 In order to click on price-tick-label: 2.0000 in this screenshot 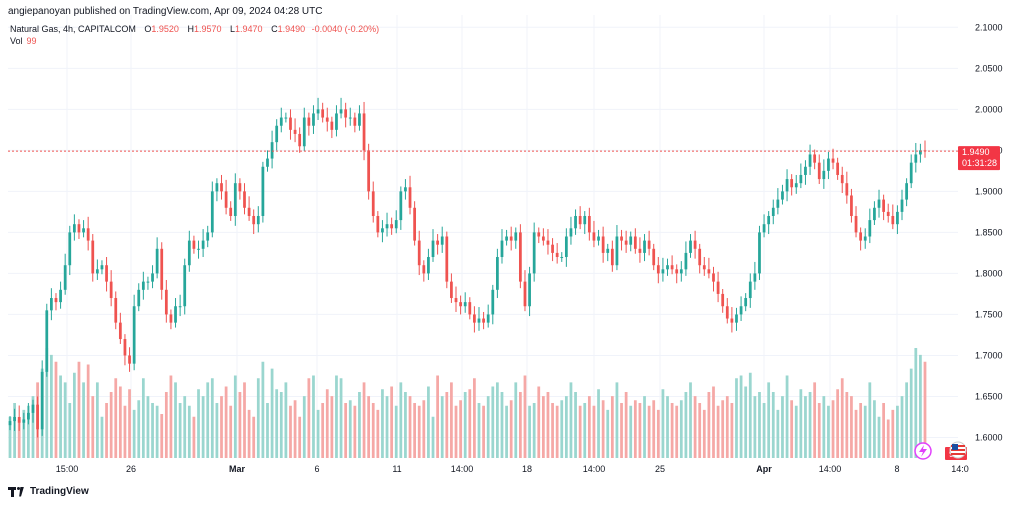, I will do `click(989, 109)`.